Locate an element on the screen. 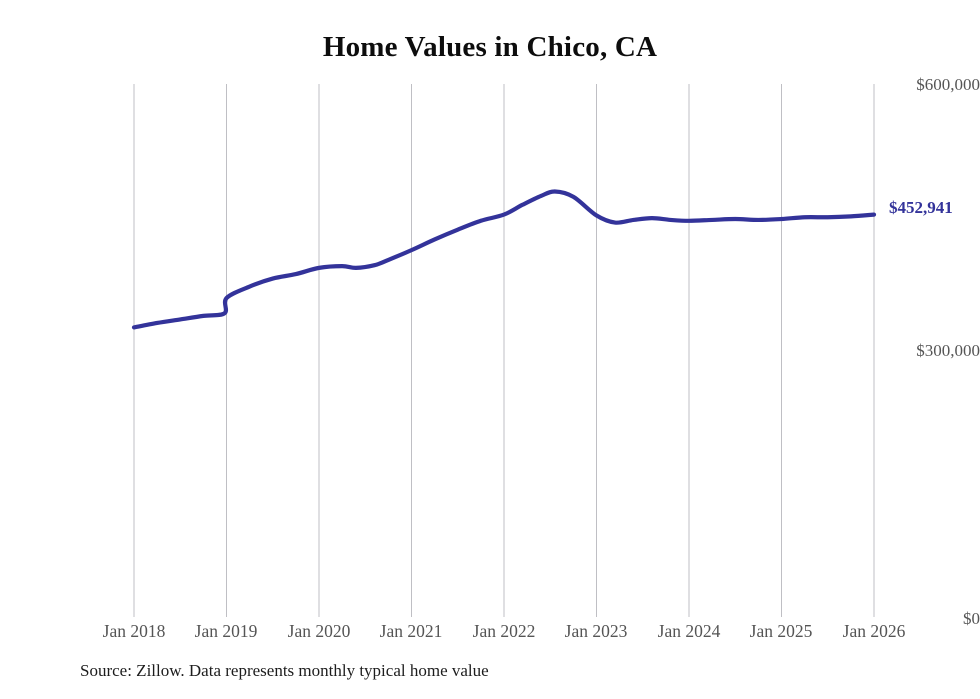 This screenshot has width=980, height=699. y-axis-tick-300000: $300,000 is located at coordinates (948, 350).